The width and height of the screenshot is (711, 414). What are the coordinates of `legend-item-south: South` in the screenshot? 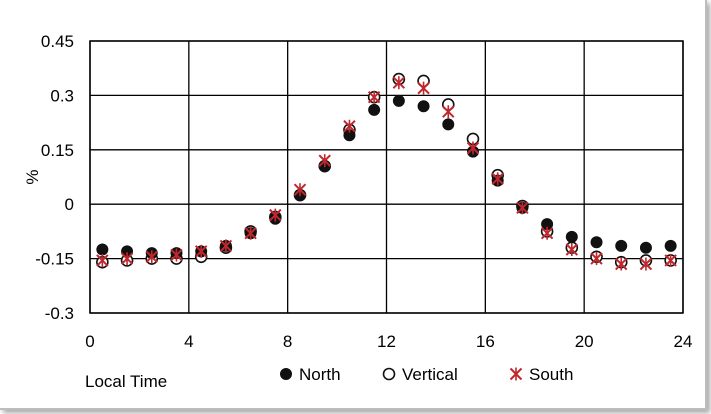 It's located at (541, 374).